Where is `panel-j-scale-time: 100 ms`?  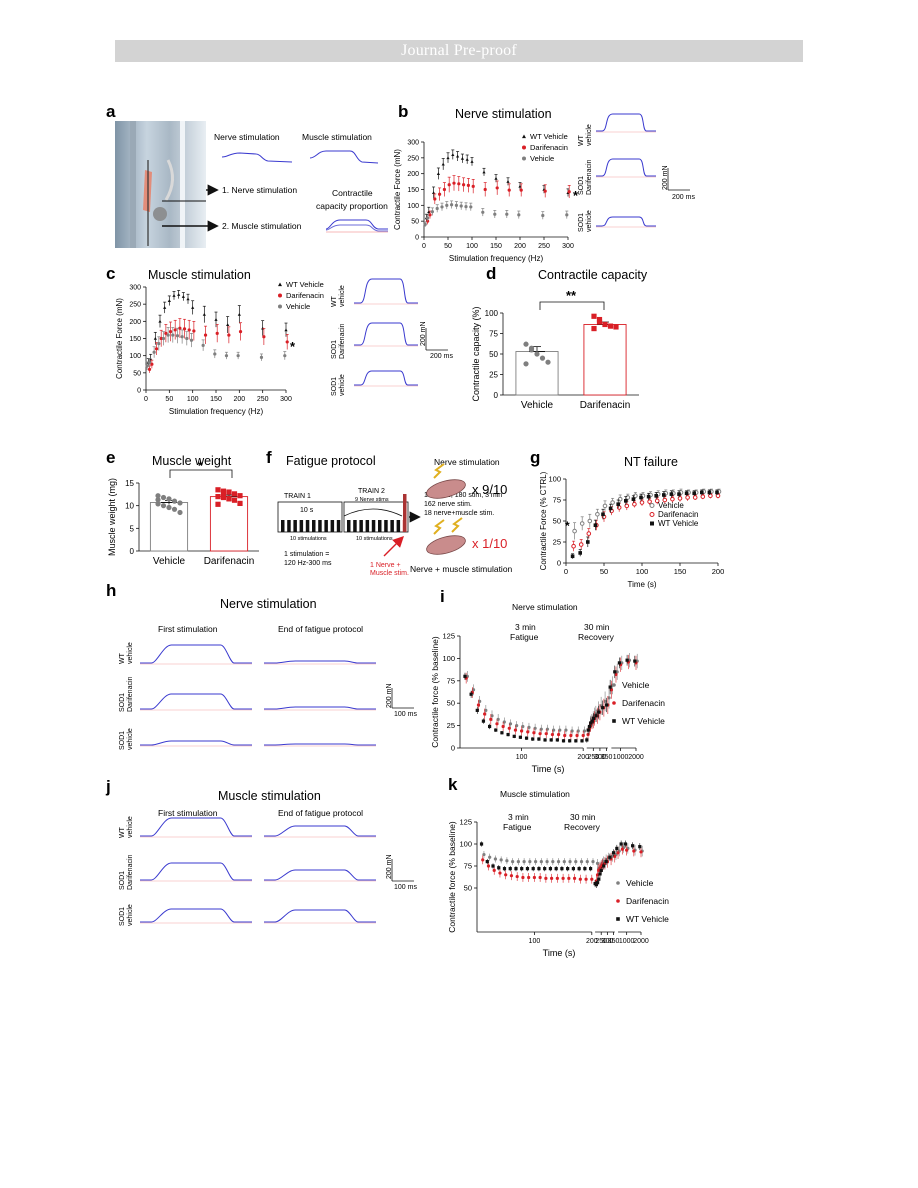 panel-j-scale-time: 100 ms is located at coordinates (405, 887).